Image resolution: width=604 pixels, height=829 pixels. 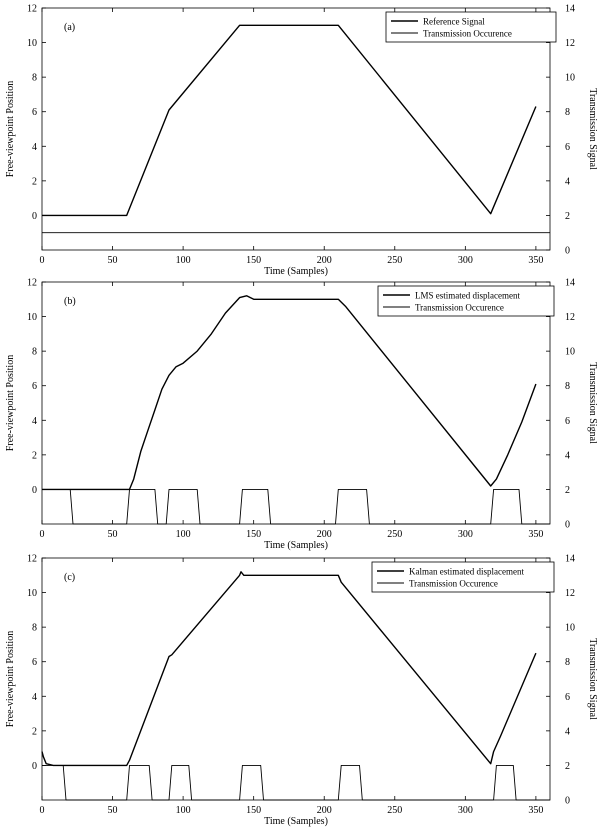 What do you see at coordinates (69, 577) in the screenshot?
I see `panel-label: (c)` at bounding box center [69, 577].